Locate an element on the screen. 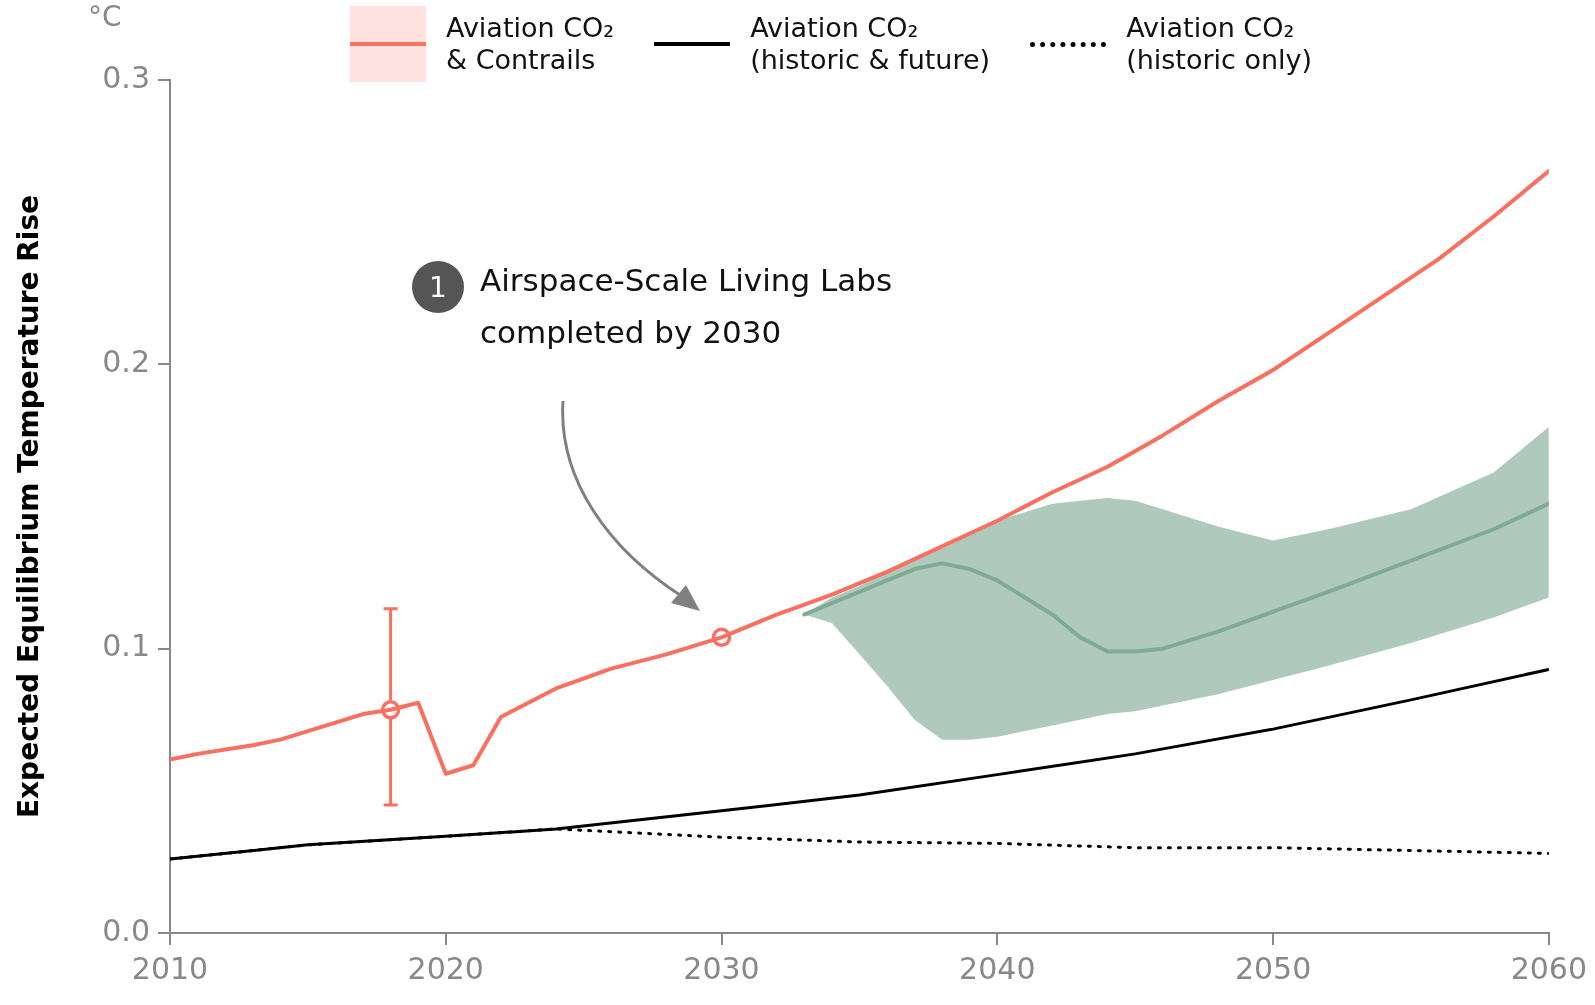 The width and height of the screenshot is (1595, 1005). annotation: Airspace-Scale Living Labs completed by 2030 is located at coordinates (686, 306).